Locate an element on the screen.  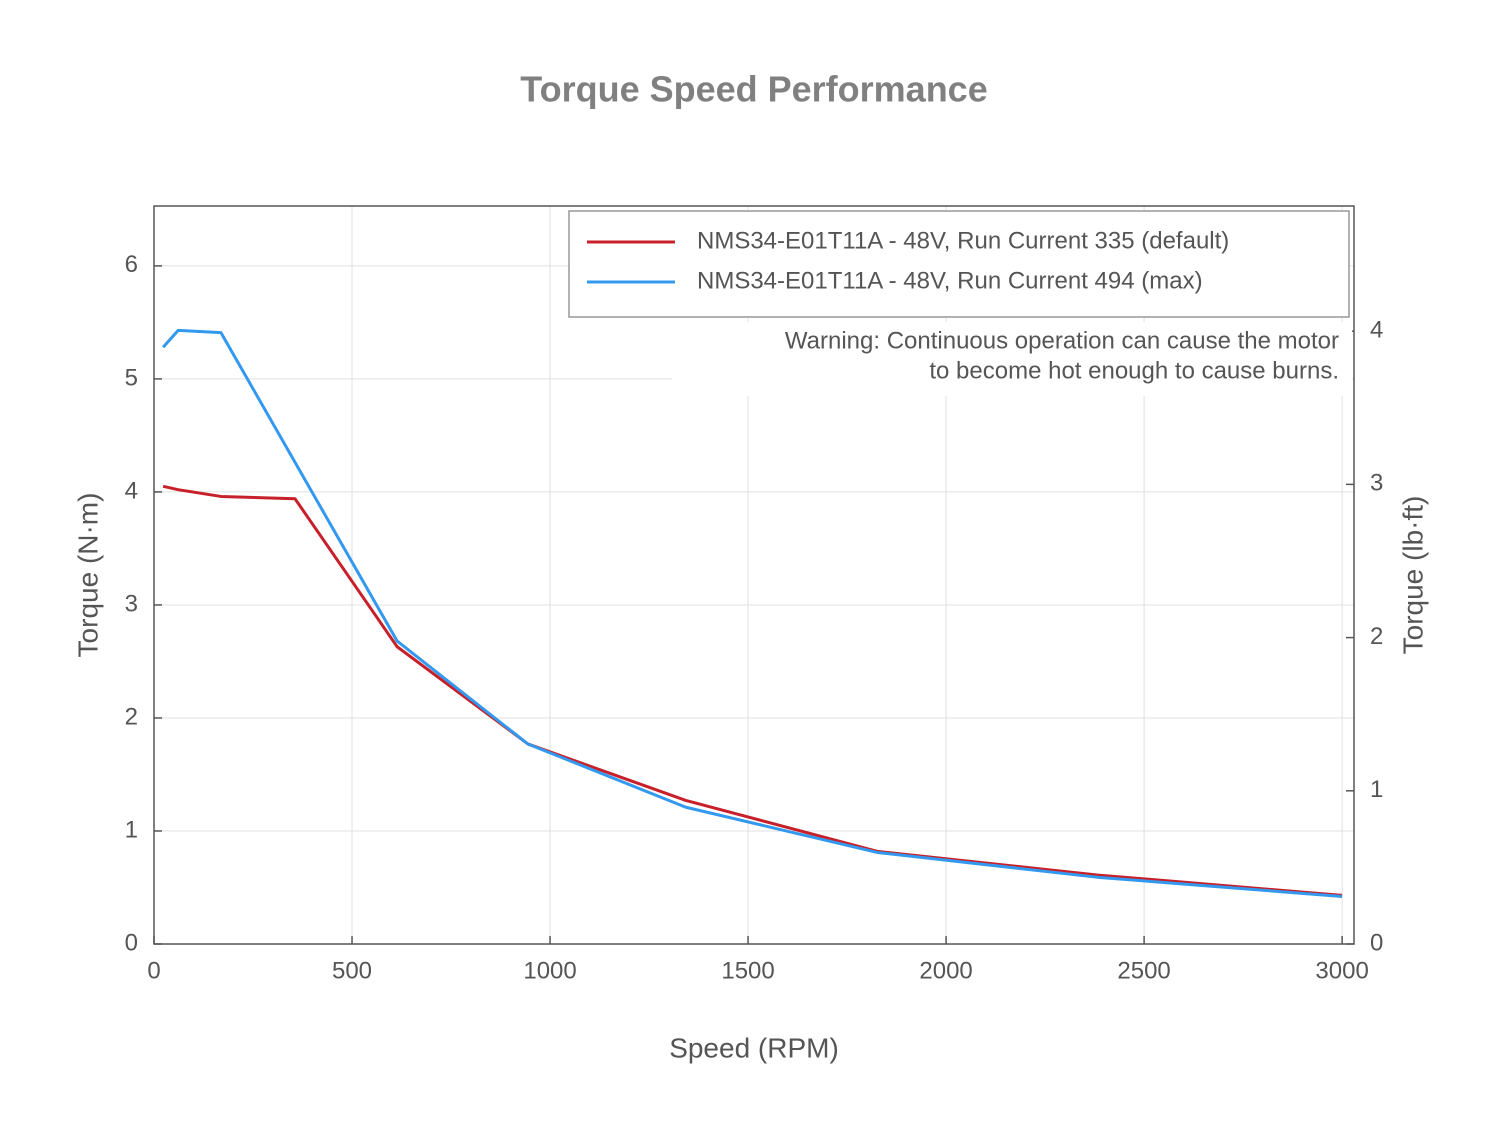
y-axis-label: Torque (N·m) is located at coordinates (87, 575).